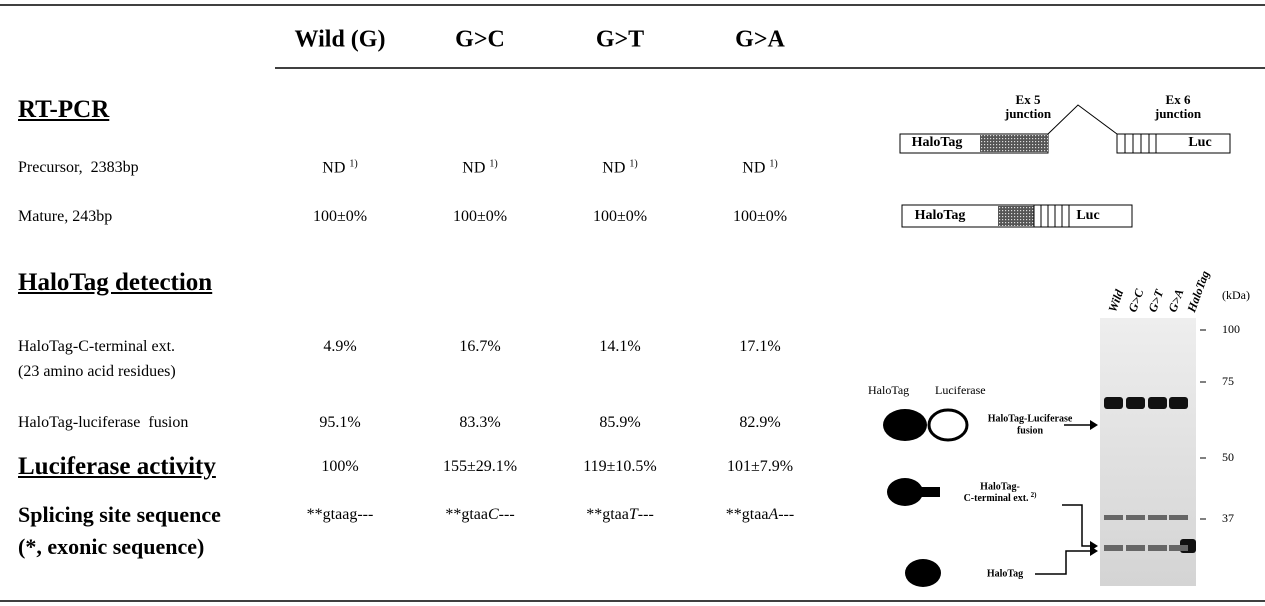 This screenshot has width=1265, height=606. I want to click on row-label: Mature, 243bp, so click(65, 216).